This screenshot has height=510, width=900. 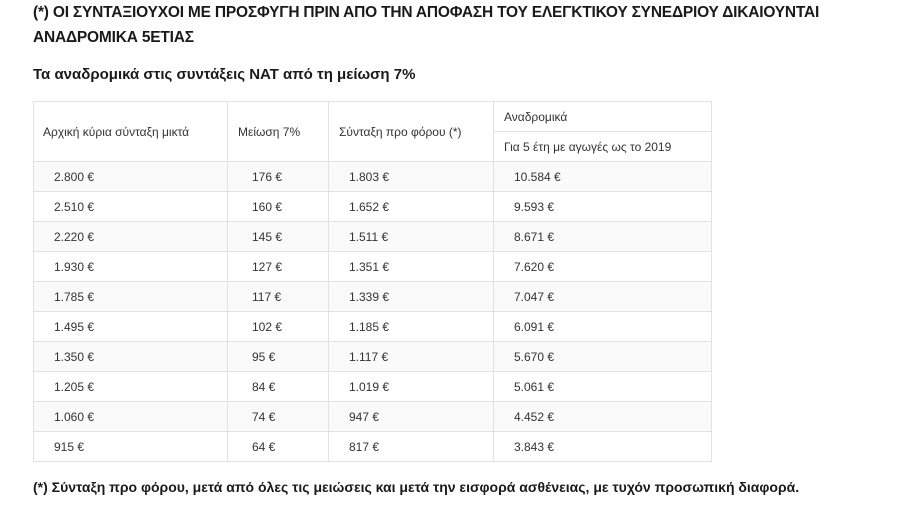 I want to click on table-row: 2.800 €176 €1.803 €10.584 €, so click(x=372, y=176).